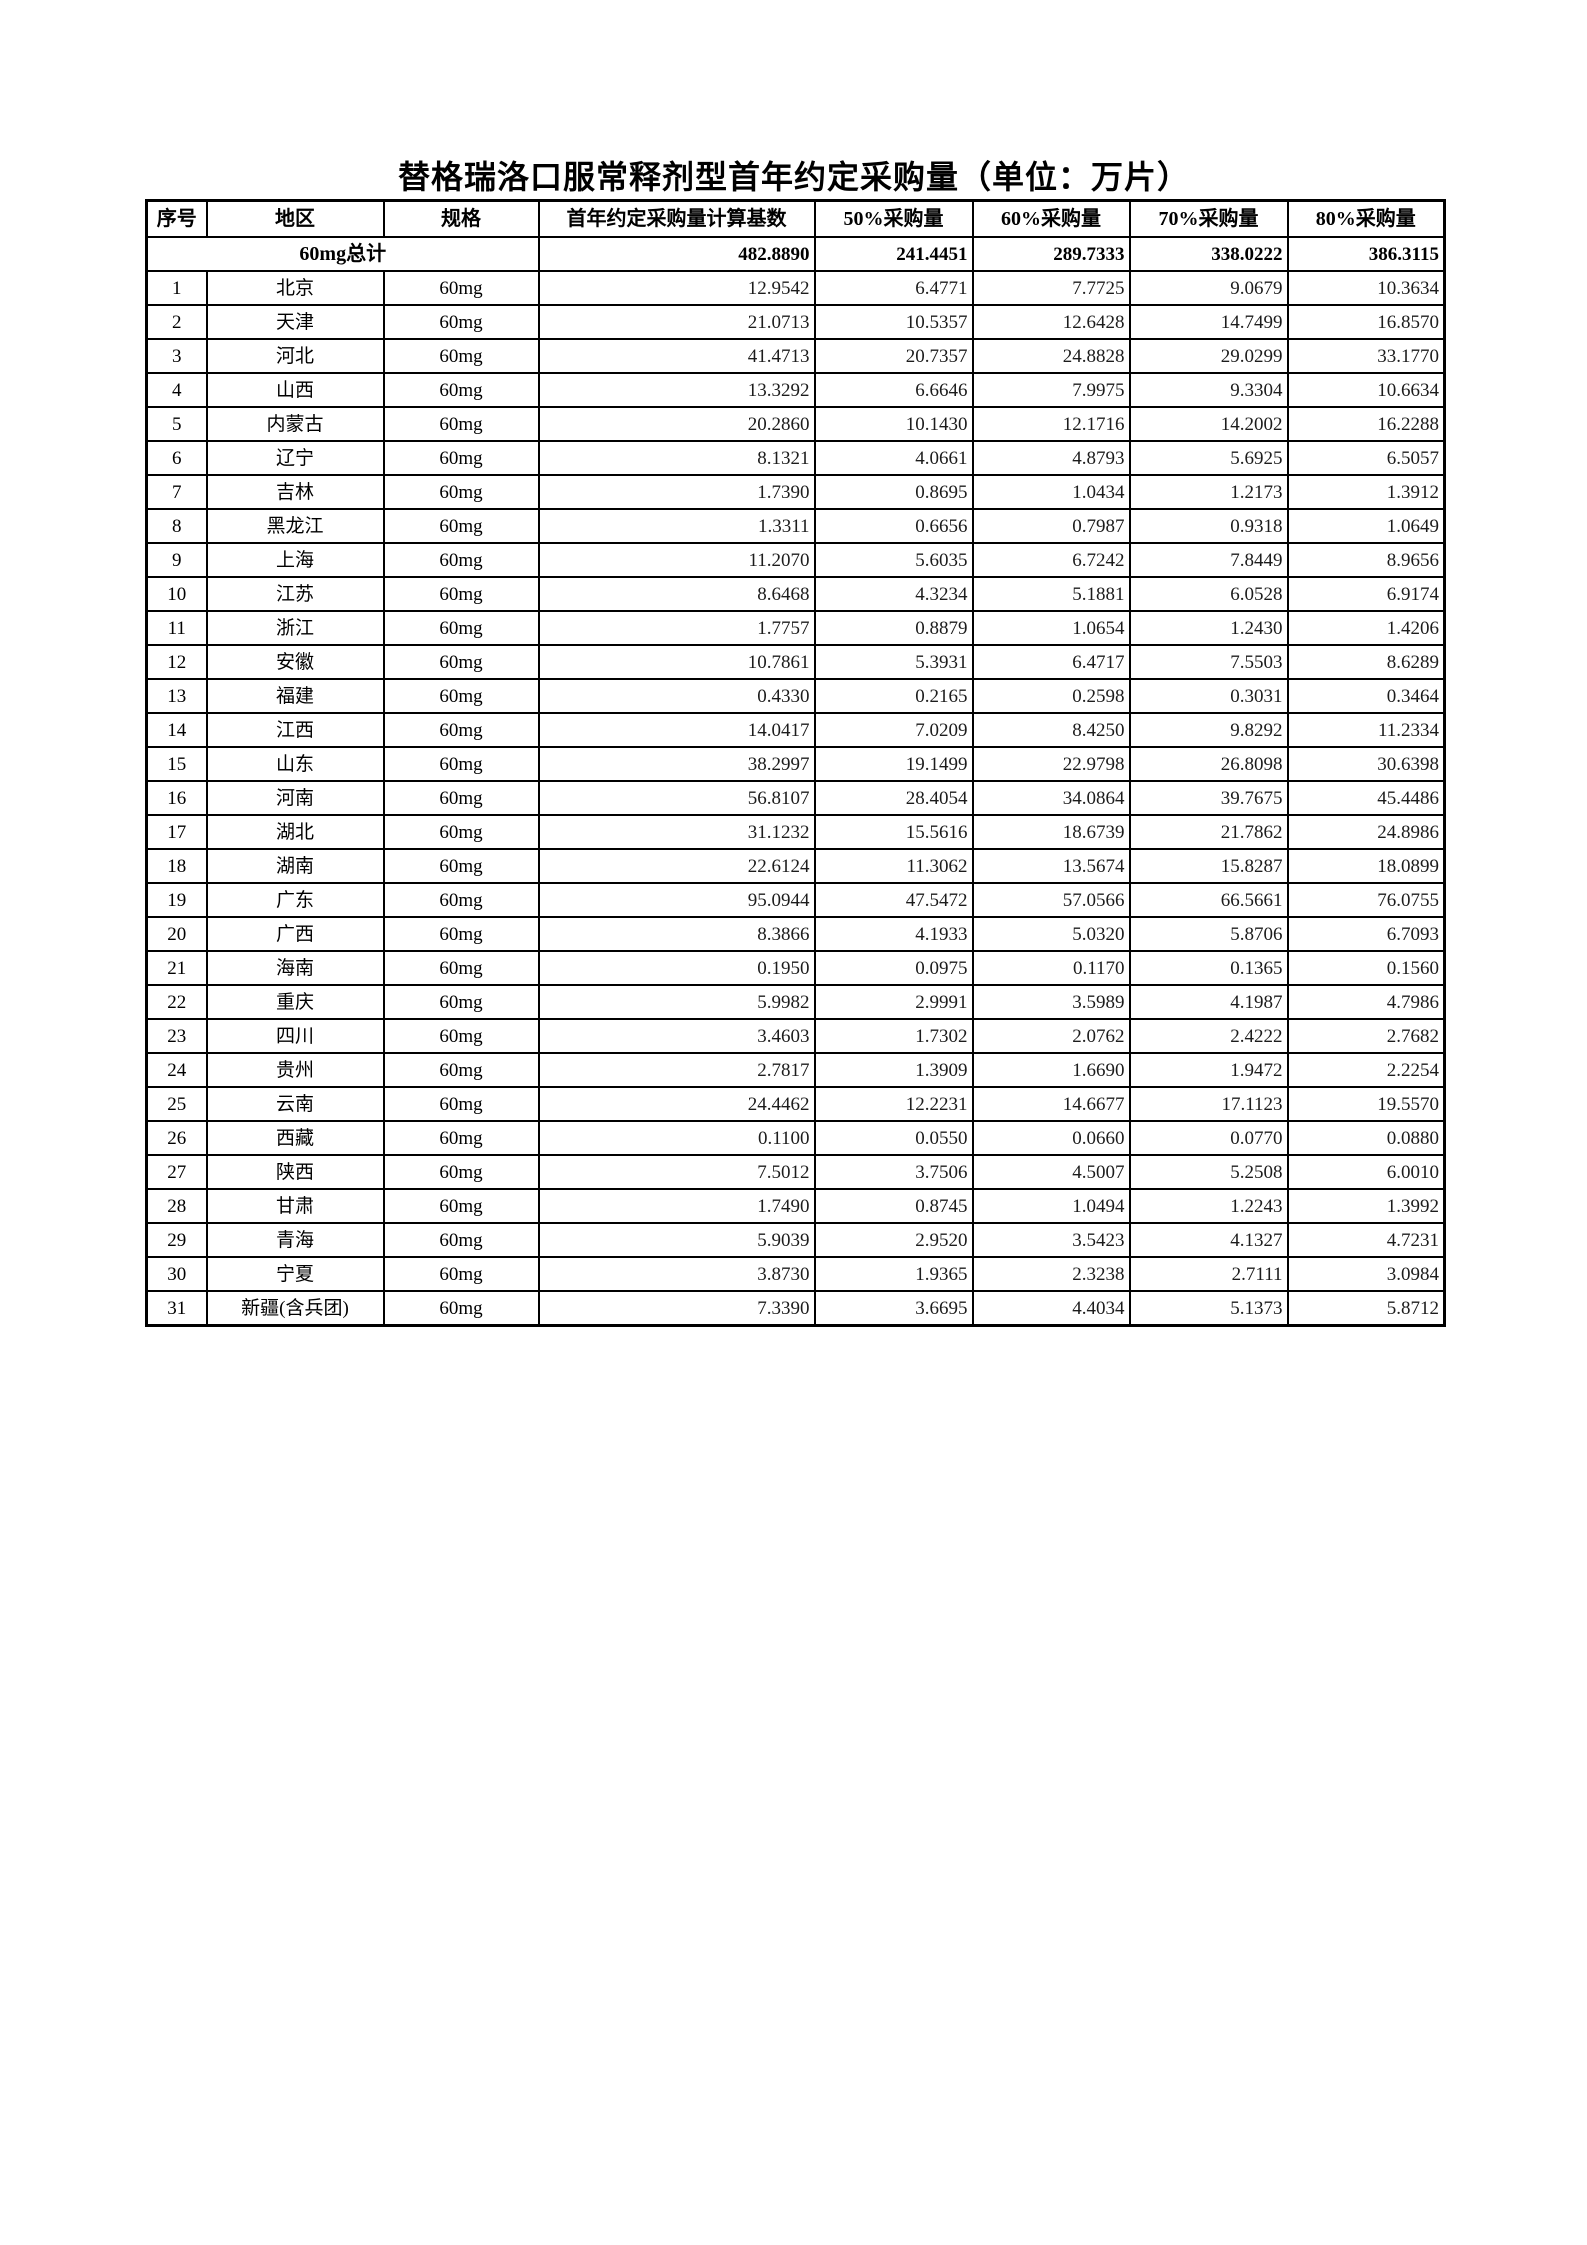 Image resolution: width=1587 pixels, height=2245 pixels. What do you see at coordinates (793, 177) in the screenshot?
I see `page-title: 替格瑞洛口服常释剂型首年约定采购量（单位：万片）` at bounding box center [793, 177].